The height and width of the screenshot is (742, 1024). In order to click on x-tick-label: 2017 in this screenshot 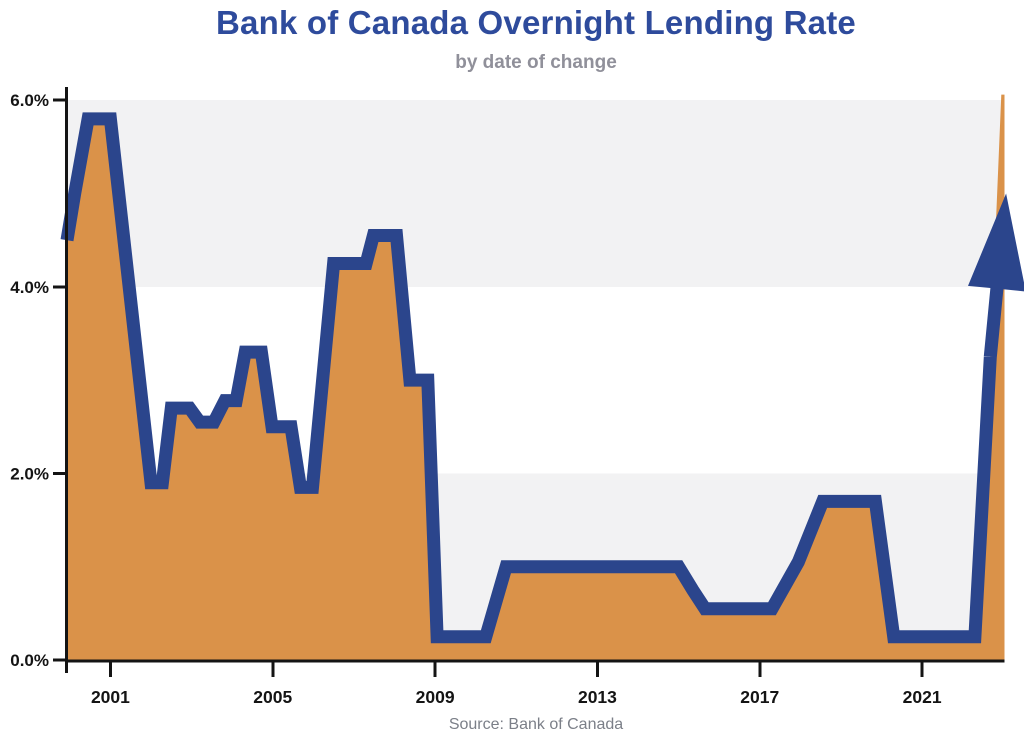, I will do `click(759, 697)`.